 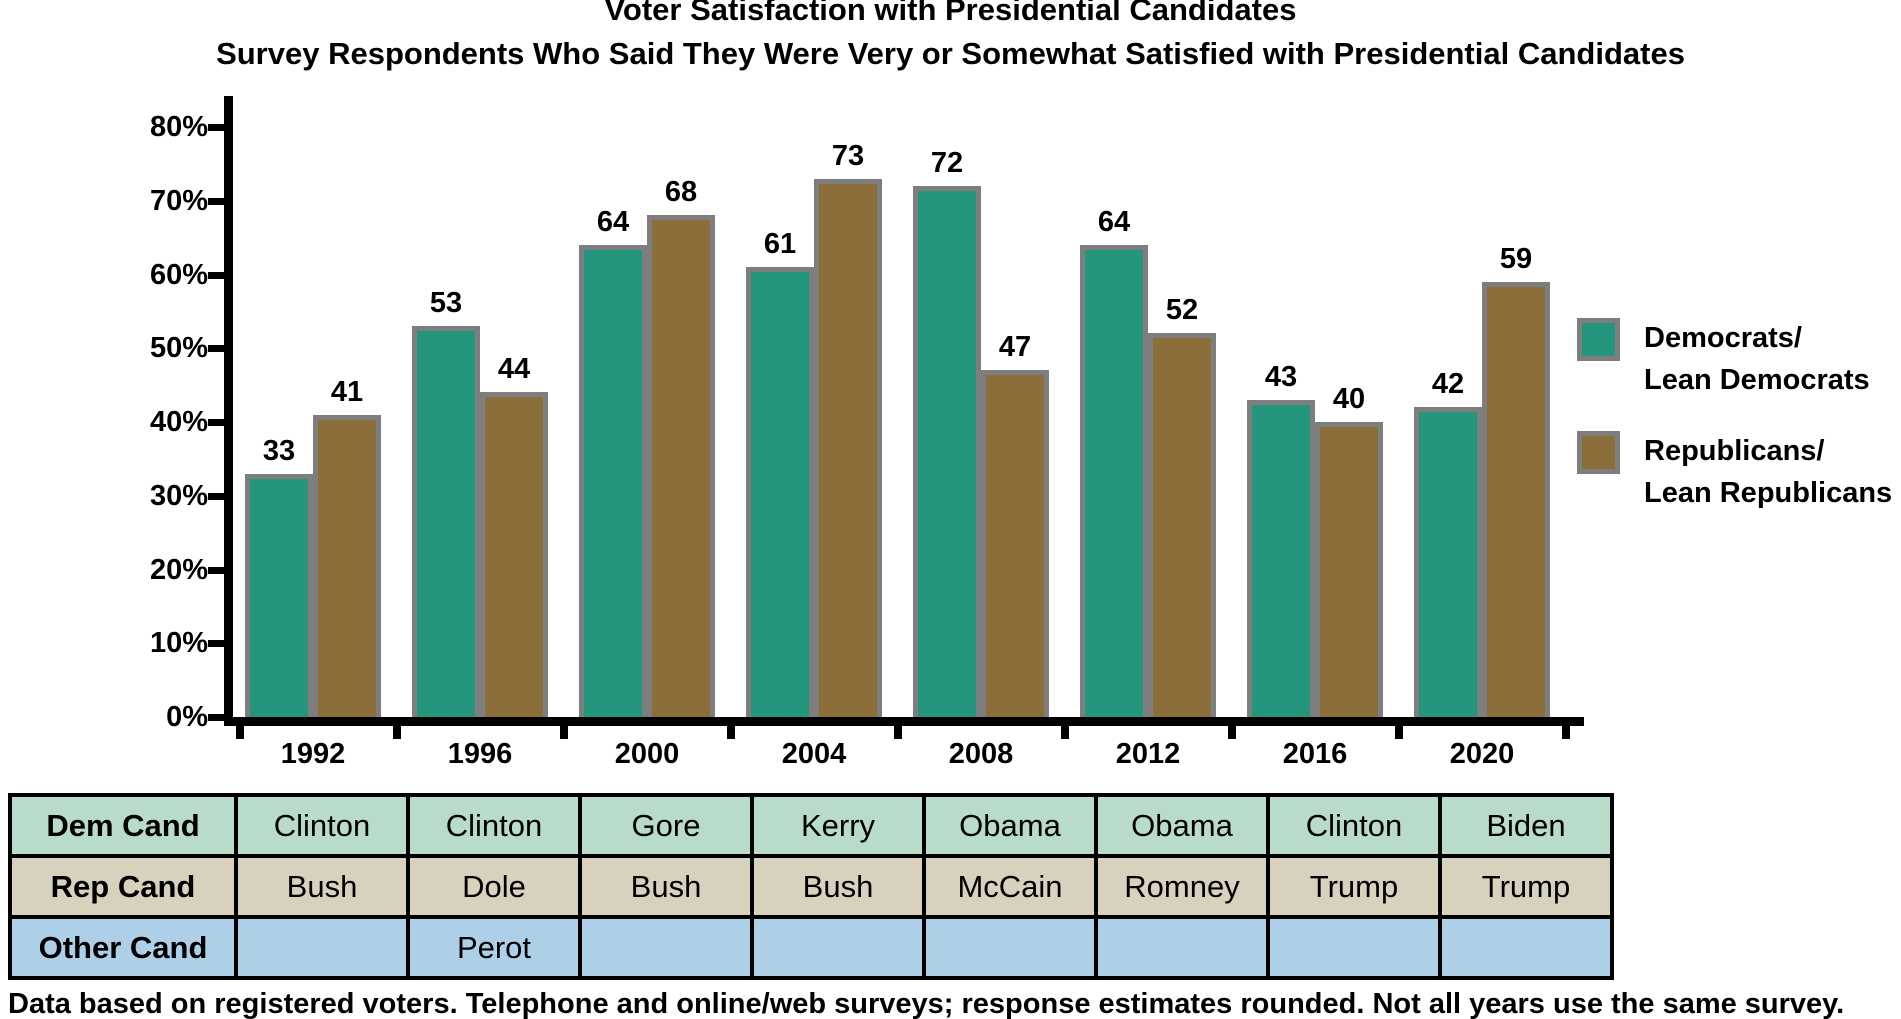 I want to click on bar-value-label: 52, so click(x=1182, y=310).